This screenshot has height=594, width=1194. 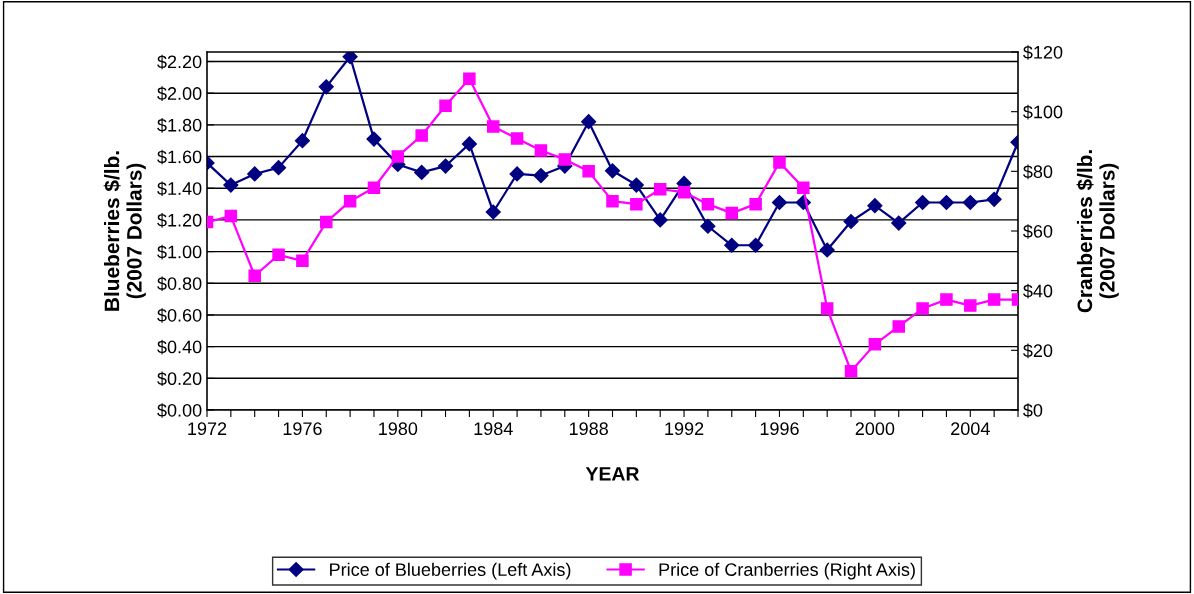 What do you see at coordinates (588, 429) in the screenshot?
I see `x-tick-label: 1988` at bounding box center [588, 429].